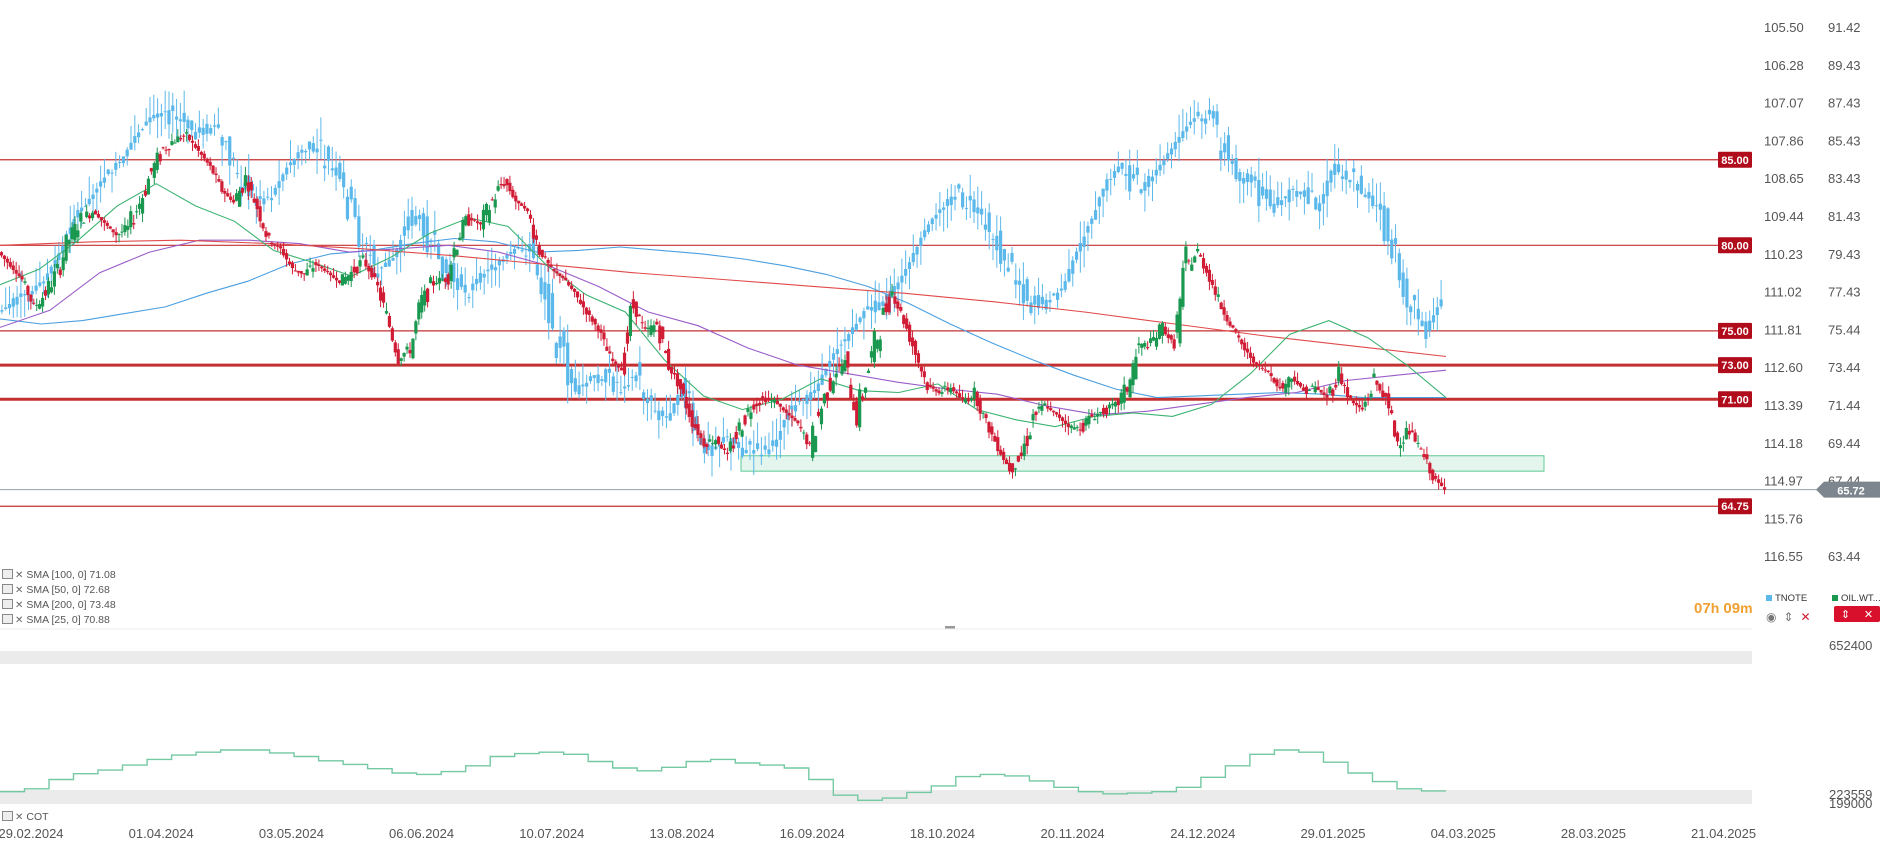 The height and width of the screenshot is (850, 1884). I want to click on eye-icon: ◉, so click(1771, 617).